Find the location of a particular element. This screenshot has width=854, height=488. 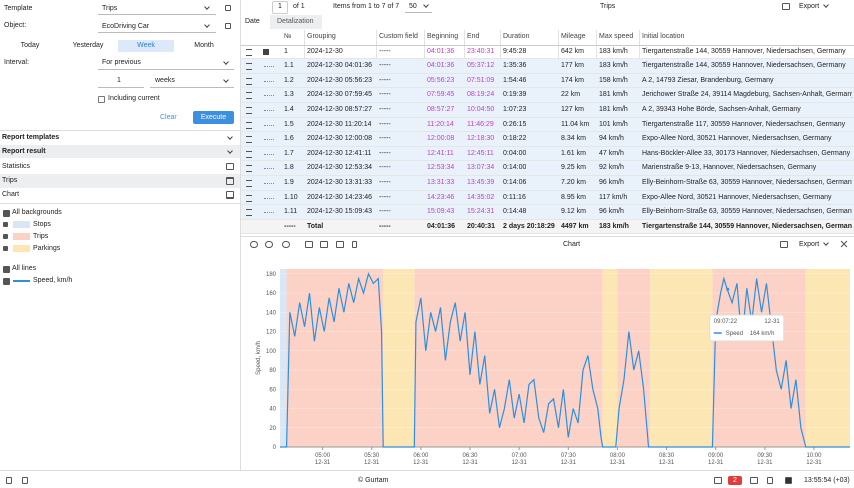

collapse-icon is located at coordinates (266, 51).